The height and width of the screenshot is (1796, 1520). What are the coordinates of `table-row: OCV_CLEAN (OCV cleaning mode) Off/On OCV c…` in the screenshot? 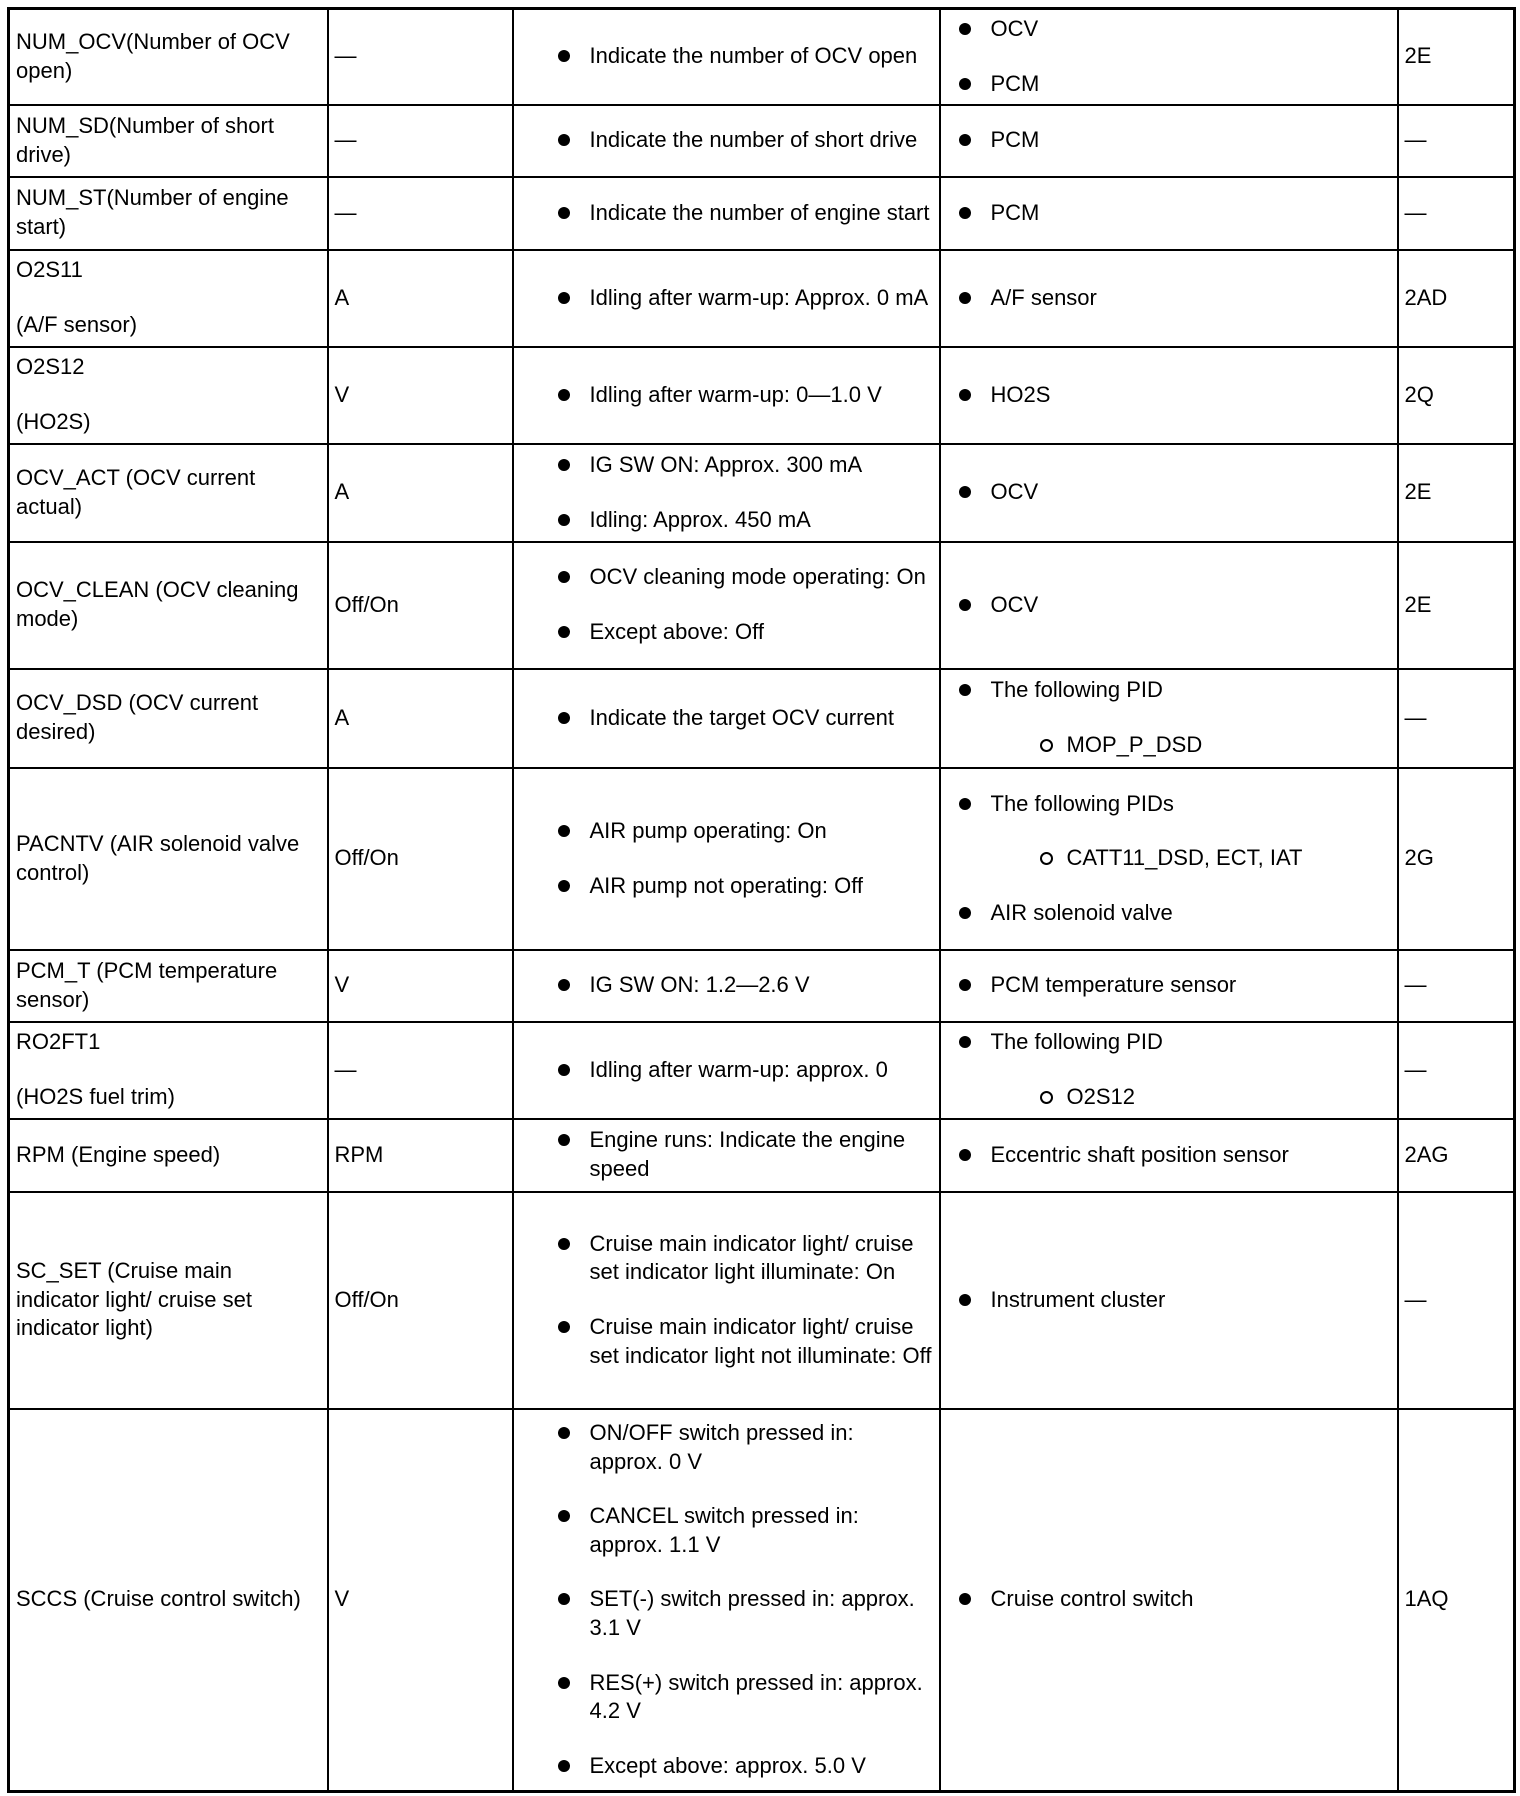 It's located at (761, 605).